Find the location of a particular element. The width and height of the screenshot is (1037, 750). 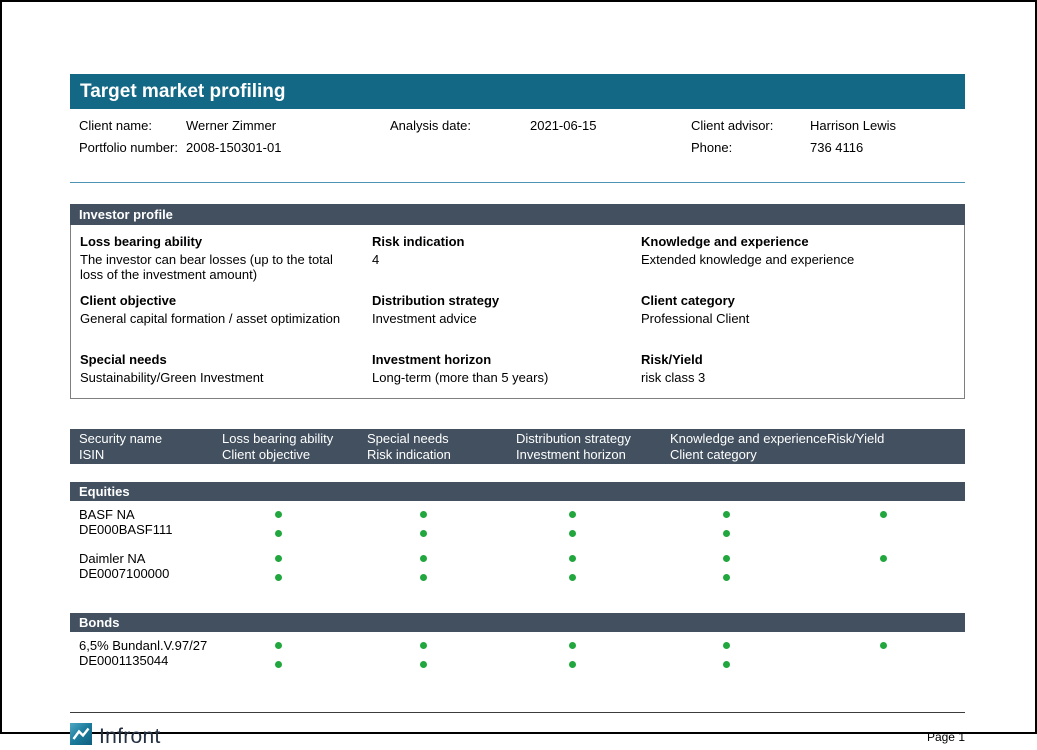

client-advisor-value: Harrison Lewis is located at coordinates (853, 125).